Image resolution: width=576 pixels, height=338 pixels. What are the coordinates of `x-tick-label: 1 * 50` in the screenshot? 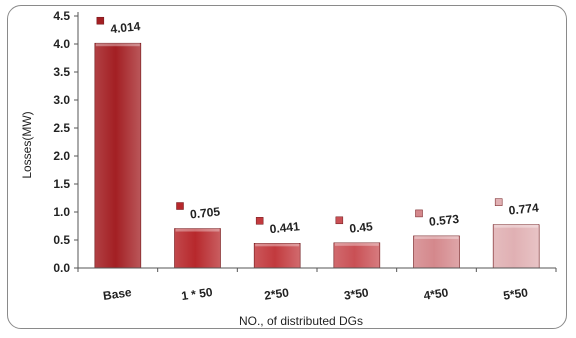 It's located at (196, 294).